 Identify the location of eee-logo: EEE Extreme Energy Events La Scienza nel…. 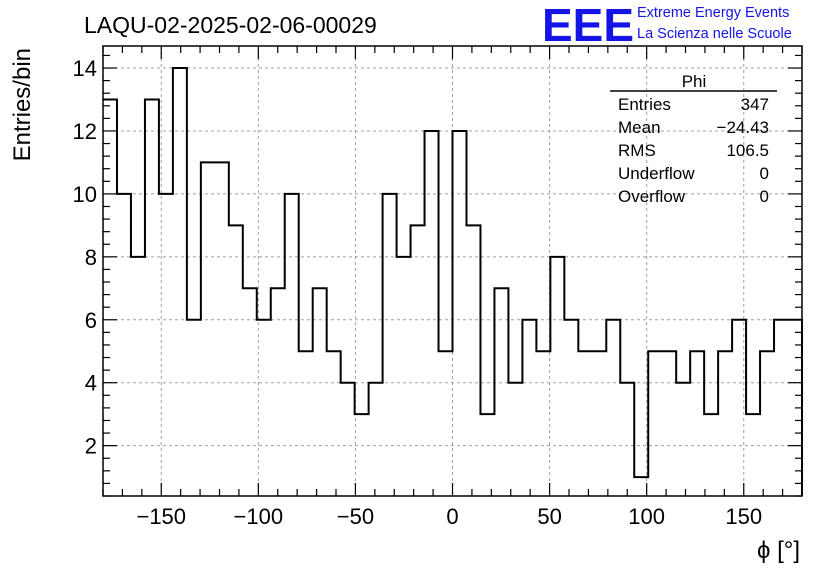
(667, 25).